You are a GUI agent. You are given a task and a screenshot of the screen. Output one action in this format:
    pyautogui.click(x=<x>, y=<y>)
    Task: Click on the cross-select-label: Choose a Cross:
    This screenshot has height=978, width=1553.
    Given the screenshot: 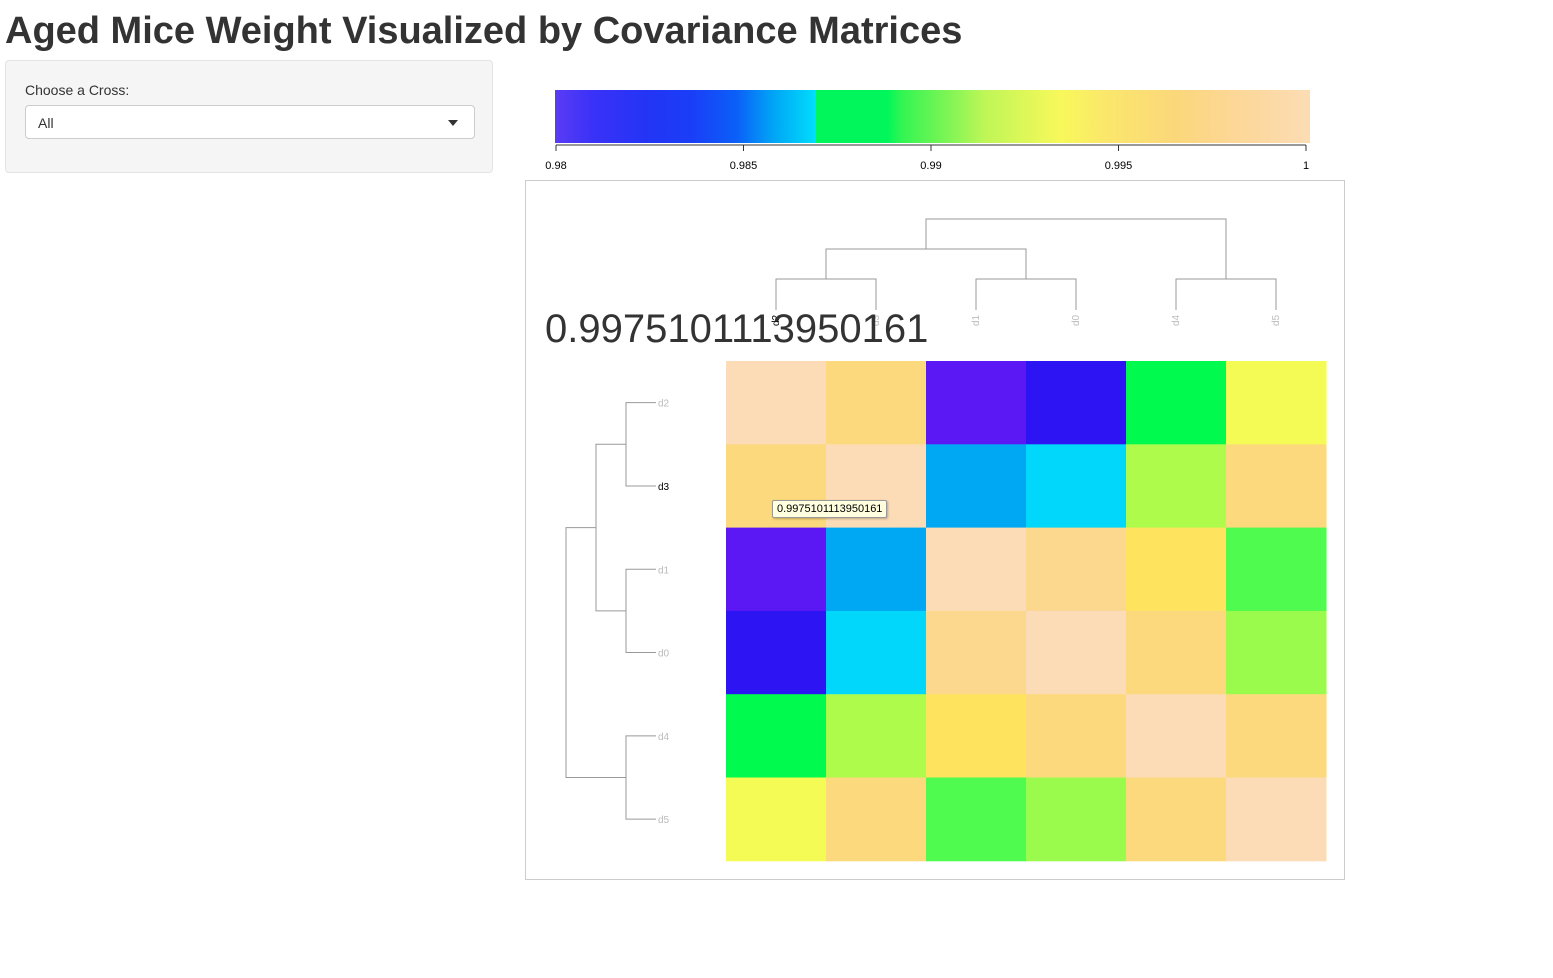 What is the action you would take?
    pyautogui.click(x=77, y=90)
    